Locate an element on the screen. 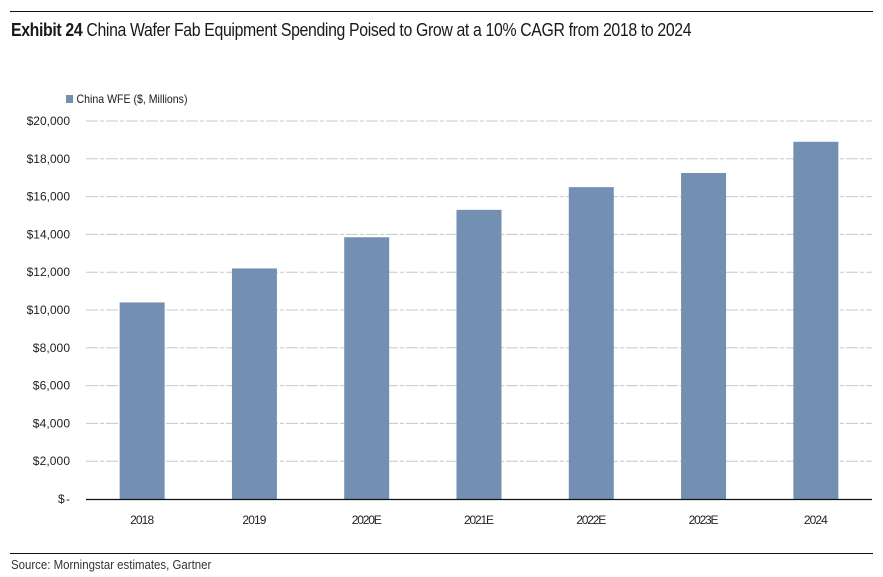  y-tick-label: $8,000 is located at coordinates (52, 348).